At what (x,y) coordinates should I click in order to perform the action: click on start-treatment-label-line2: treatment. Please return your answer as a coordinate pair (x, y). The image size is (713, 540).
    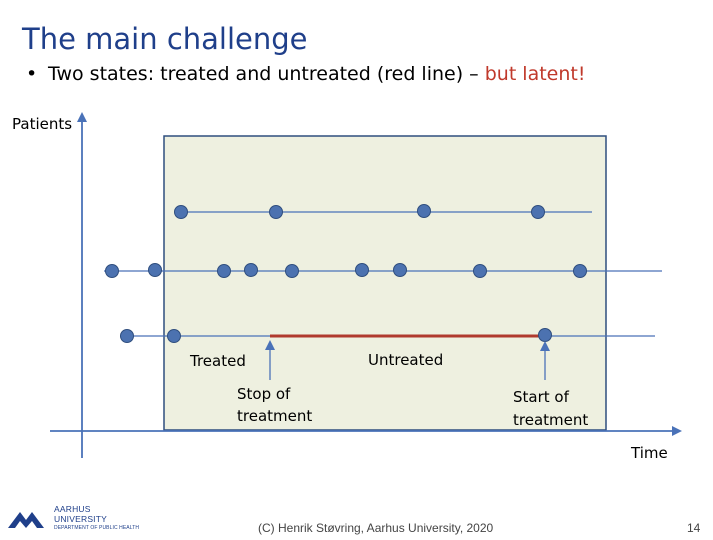
    Looking at the image, I should click on (550, 420).